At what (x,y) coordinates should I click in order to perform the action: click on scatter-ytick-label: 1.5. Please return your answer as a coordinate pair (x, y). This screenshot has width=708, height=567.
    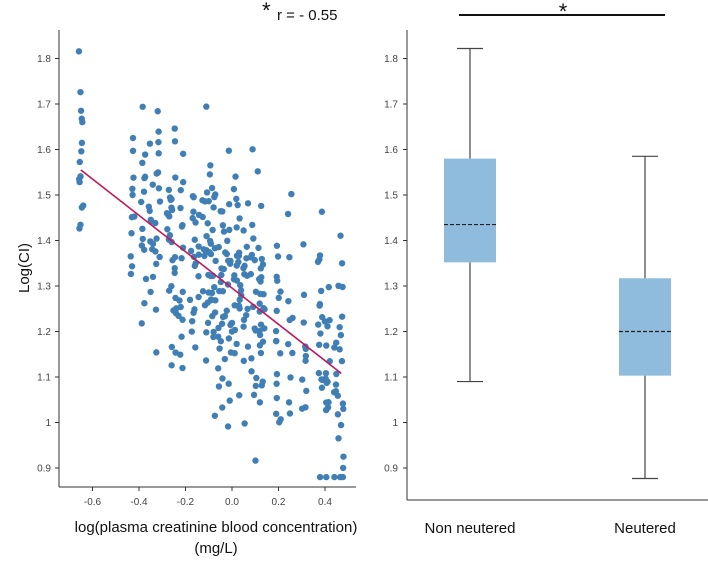
    Looking at the image, I should click on (44, 196).